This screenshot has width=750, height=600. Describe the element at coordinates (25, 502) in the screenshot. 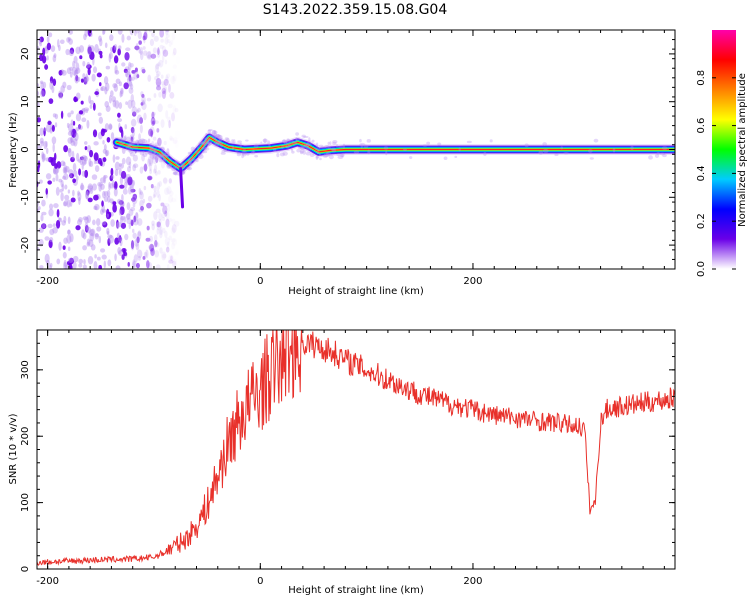

I see `y-tick-label: 100` at that location.